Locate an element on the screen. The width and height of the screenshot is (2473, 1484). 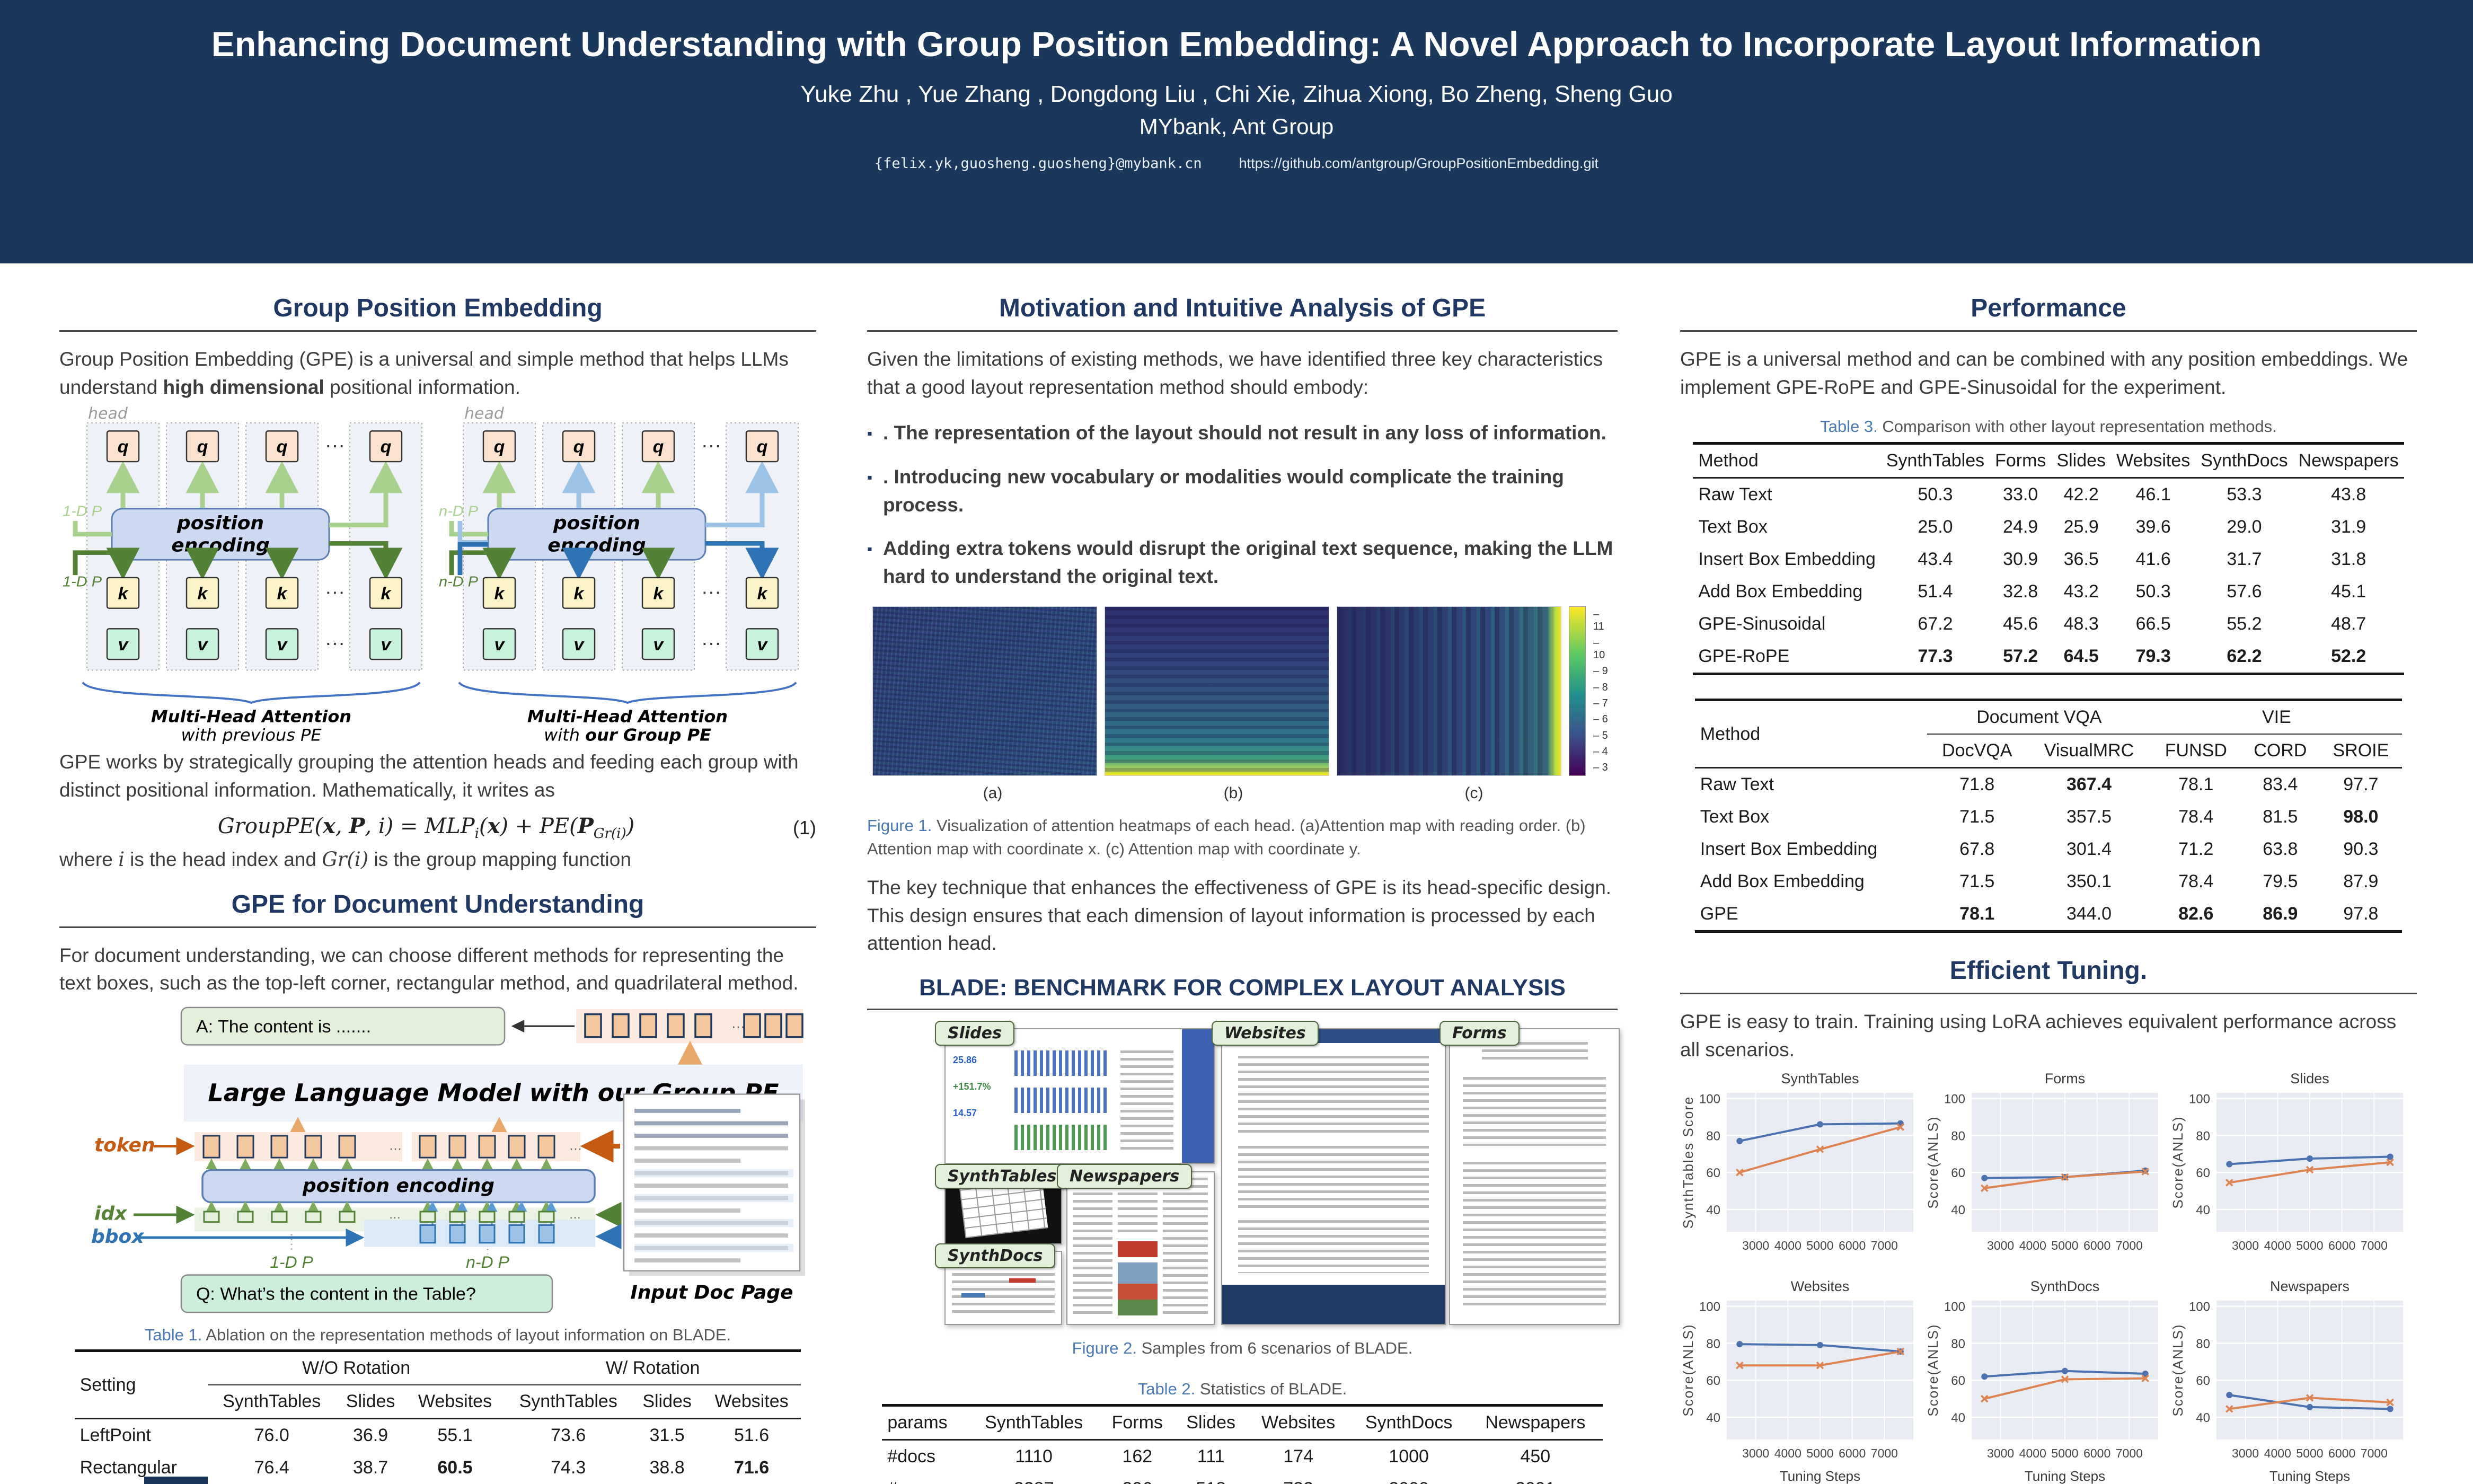
figure2-collage: 25.86 +151.7% 14.57 Slides Websites is located at coordinates (1243, 1173).